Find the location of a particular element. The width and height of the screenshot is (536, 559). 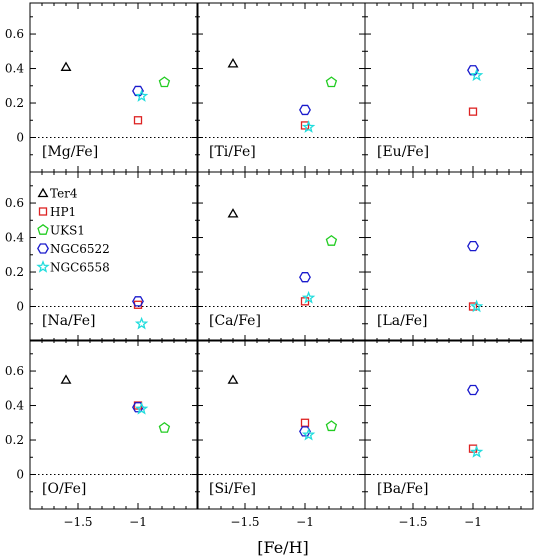

panel-label: [La/Fe] is located at coordinates (402, 321).